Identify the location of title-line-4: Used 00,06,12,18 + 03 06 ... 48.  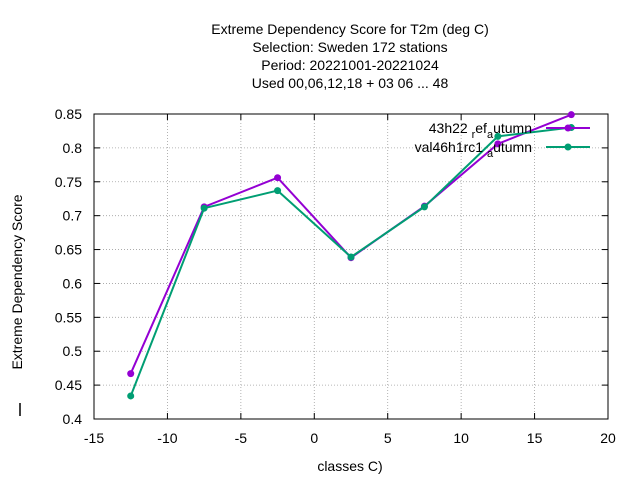
(350, 83).